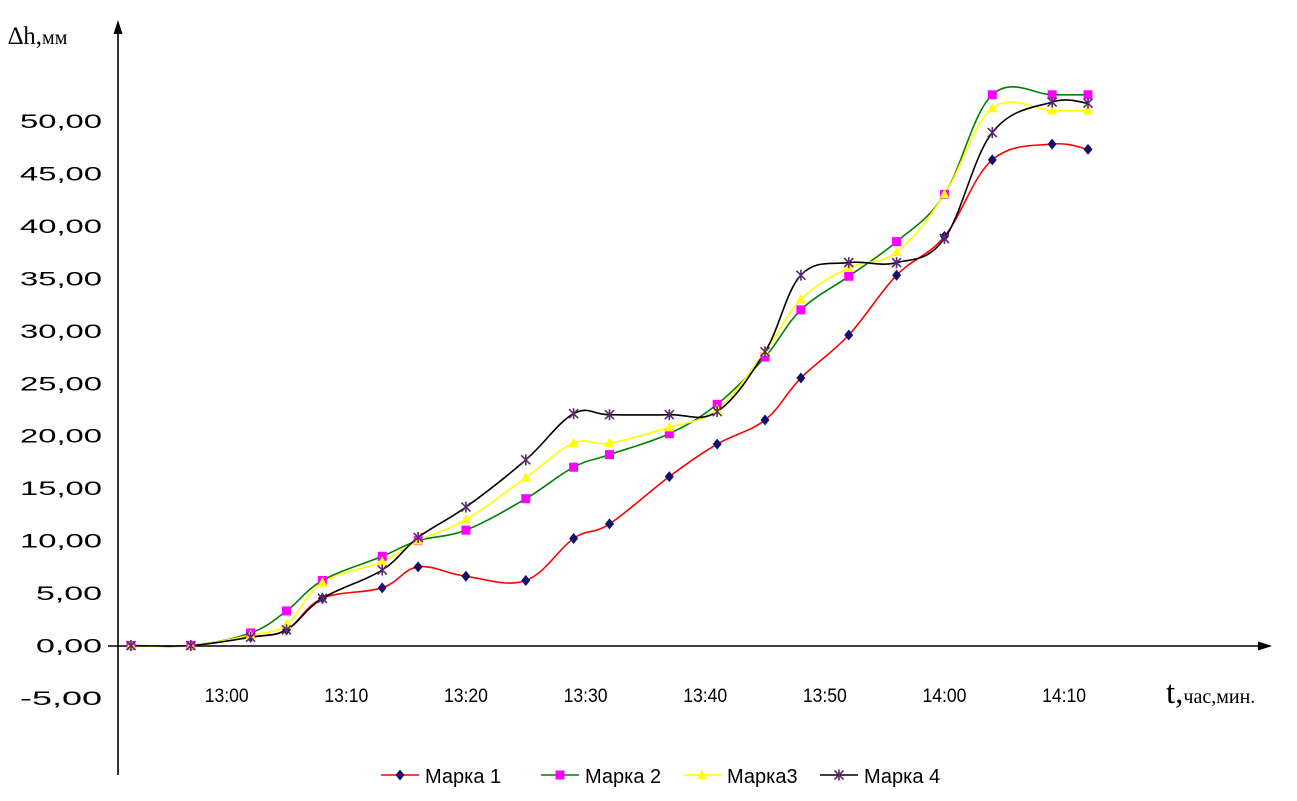 This screenshot has height=801, width=1297. Describe the element at coordinates (601, 777) in the screenshot. I see `legend-item: Марка 2` at that location.